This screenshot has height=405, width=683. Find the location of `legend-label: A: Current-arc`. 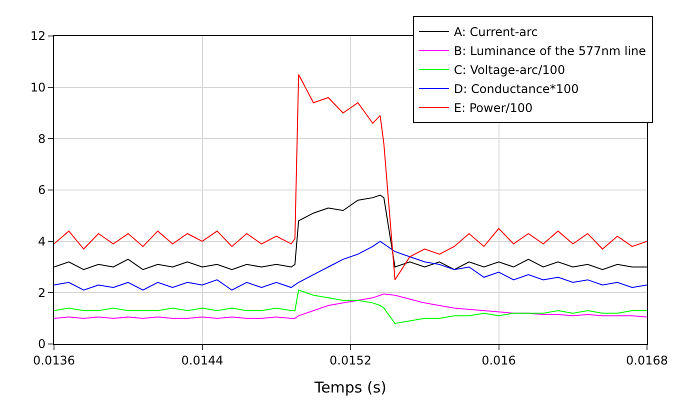

legend-label: A: Current-arc is located at coordinates (496, 32).